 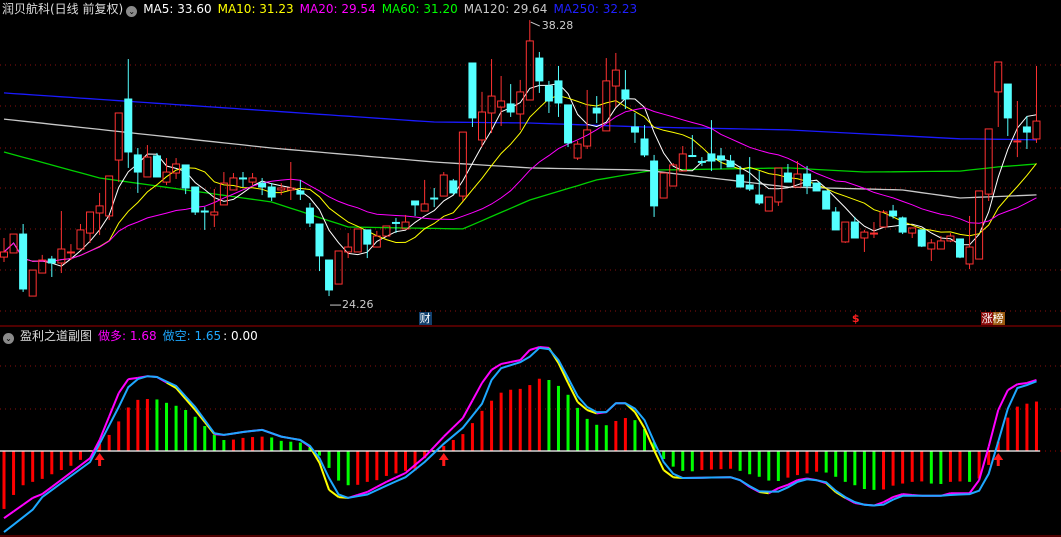 What do you see at coordinates (855, 318) in the screenshot?
I see `dollar-marker: $` at bounding box center [855, 318].